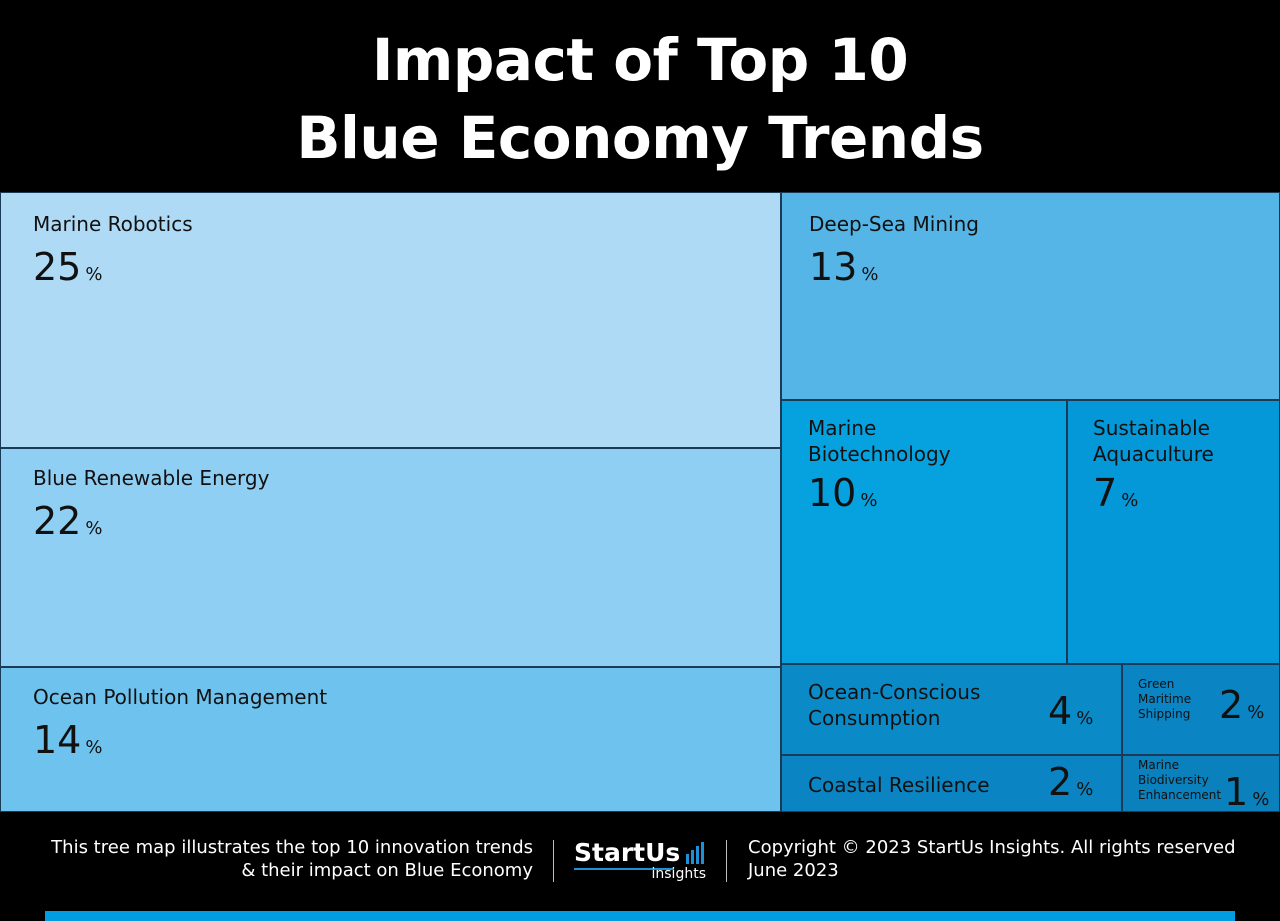 The height and width of the screenshot is (921, 1280). Describe the element at coordinates (151, 478) in the screenshot. I see `treemap-tile-label: Blue Renewable Energy` at that location.